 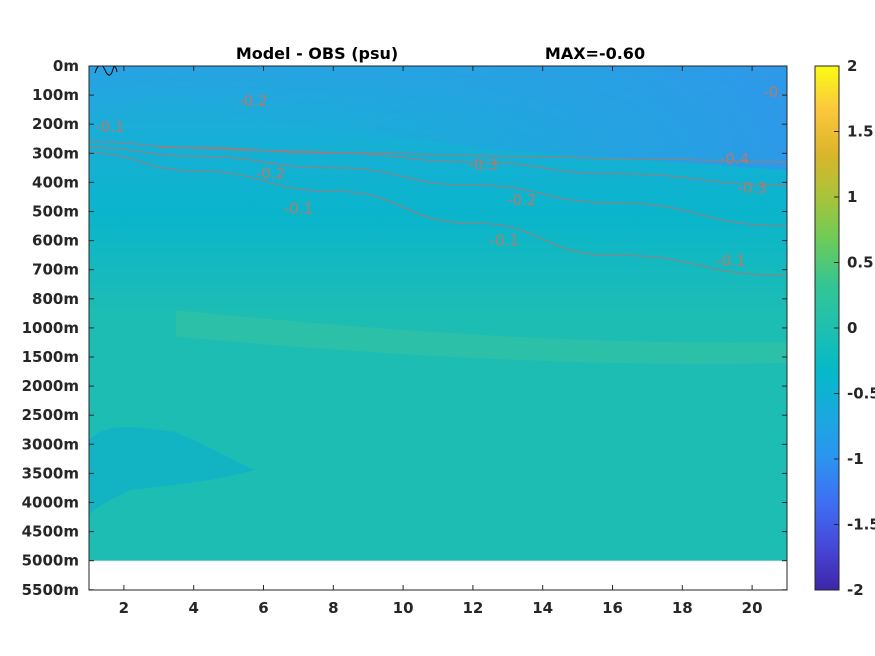 What do you see at coordinates (50, 532) in the screenshot?
I see `y-tick-label: 4500m` at bounding box center [50, 532].